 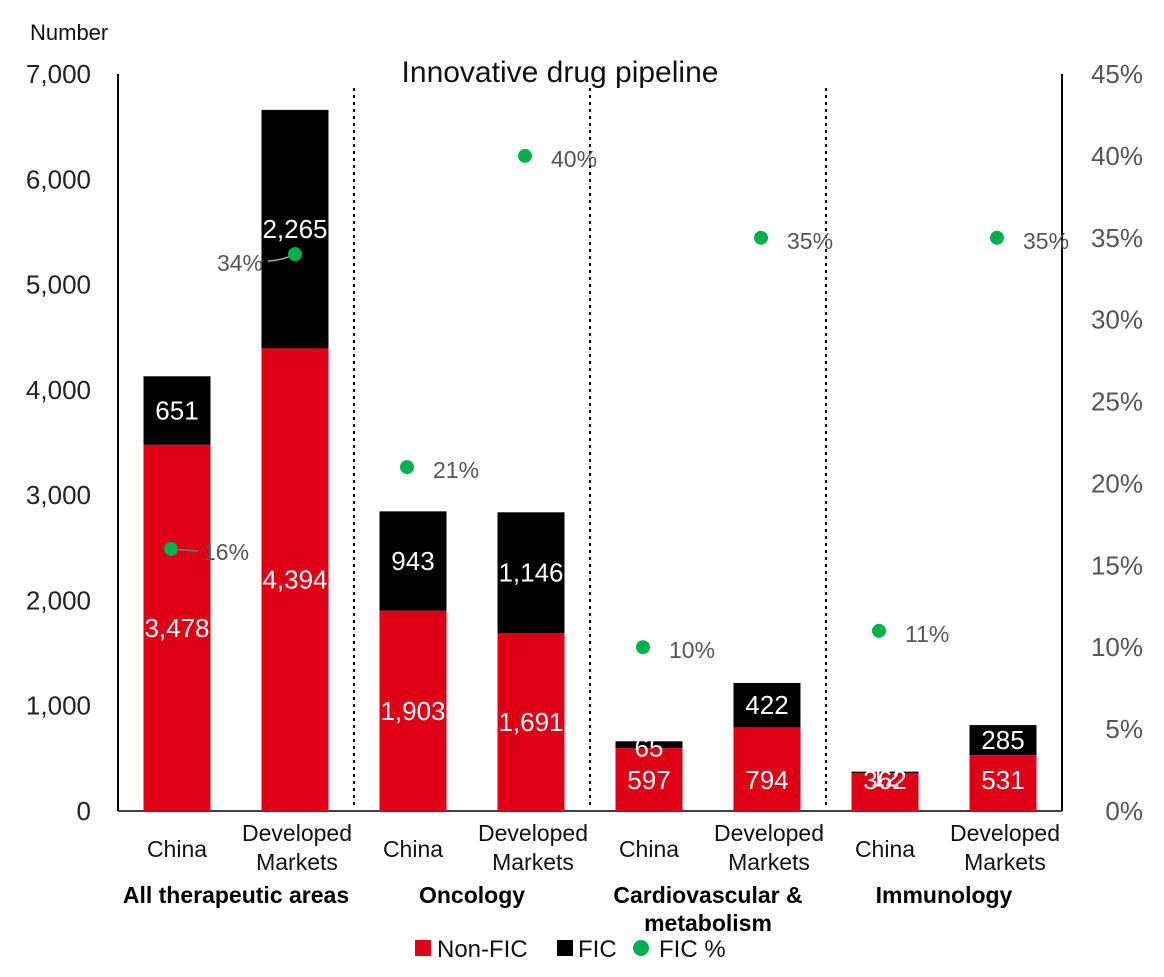 I want to click on y2-tick-label: 20%, so click(x=1117, y=483).